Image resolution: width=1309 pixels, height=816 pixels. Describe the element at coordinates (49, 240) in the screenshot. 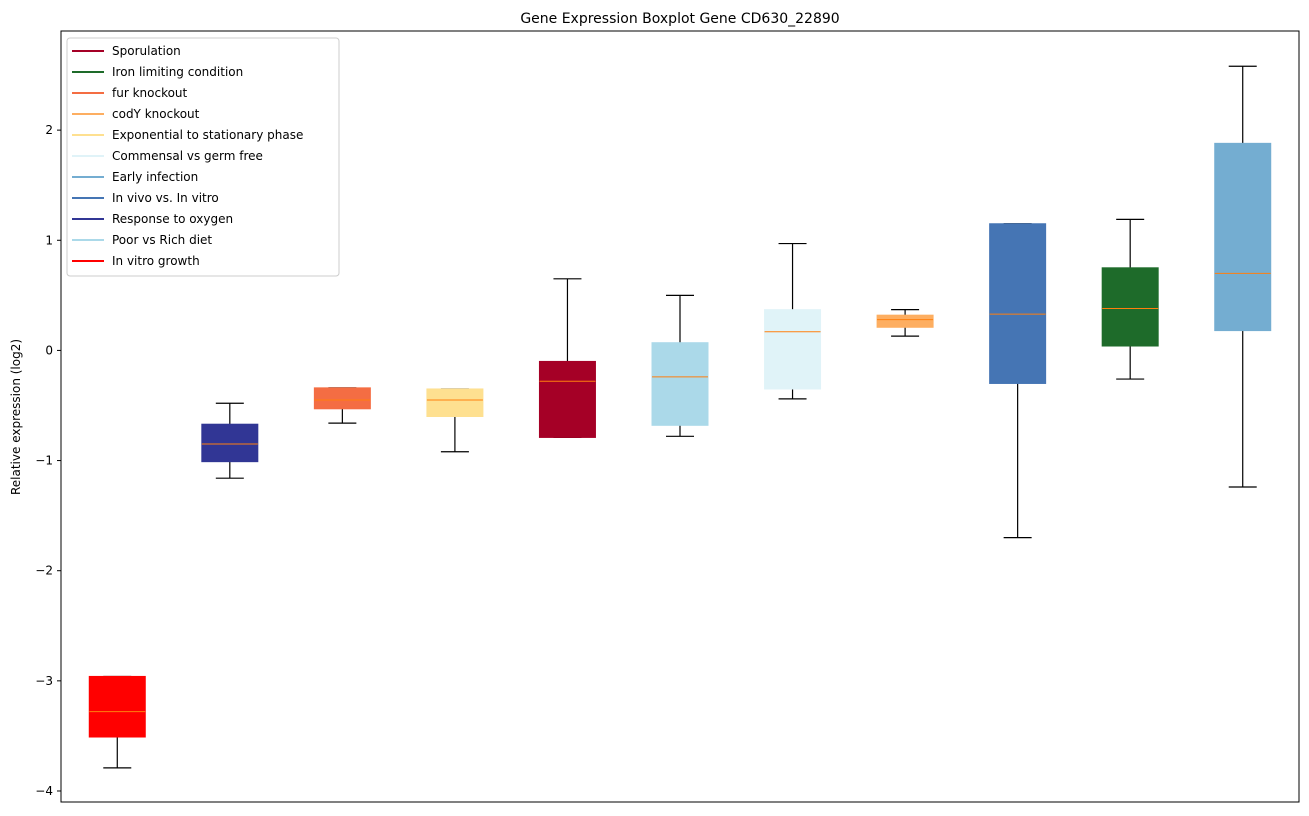

I see `y-tick-label: 1` at that location.